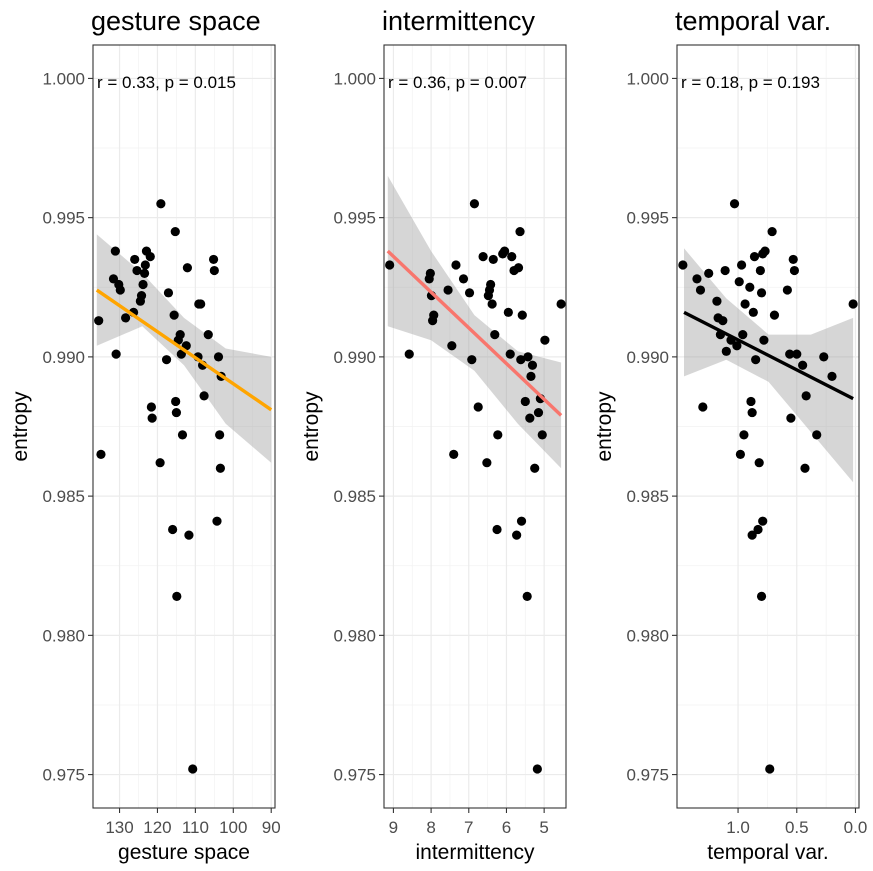  What do you see at coordinates (63, 496) in the screenshot?
I see `y-tick-label: 0.985` at bounding box center [63, 496].